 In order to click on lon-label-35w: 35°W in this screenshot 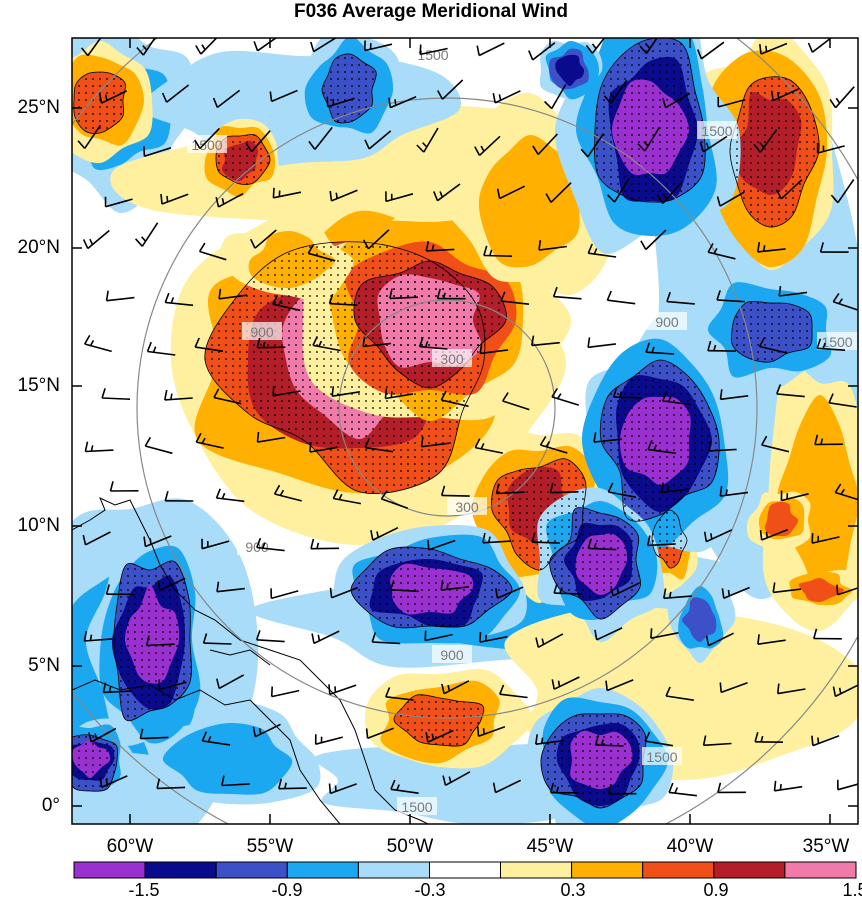, I will do `click(826, 846)`.